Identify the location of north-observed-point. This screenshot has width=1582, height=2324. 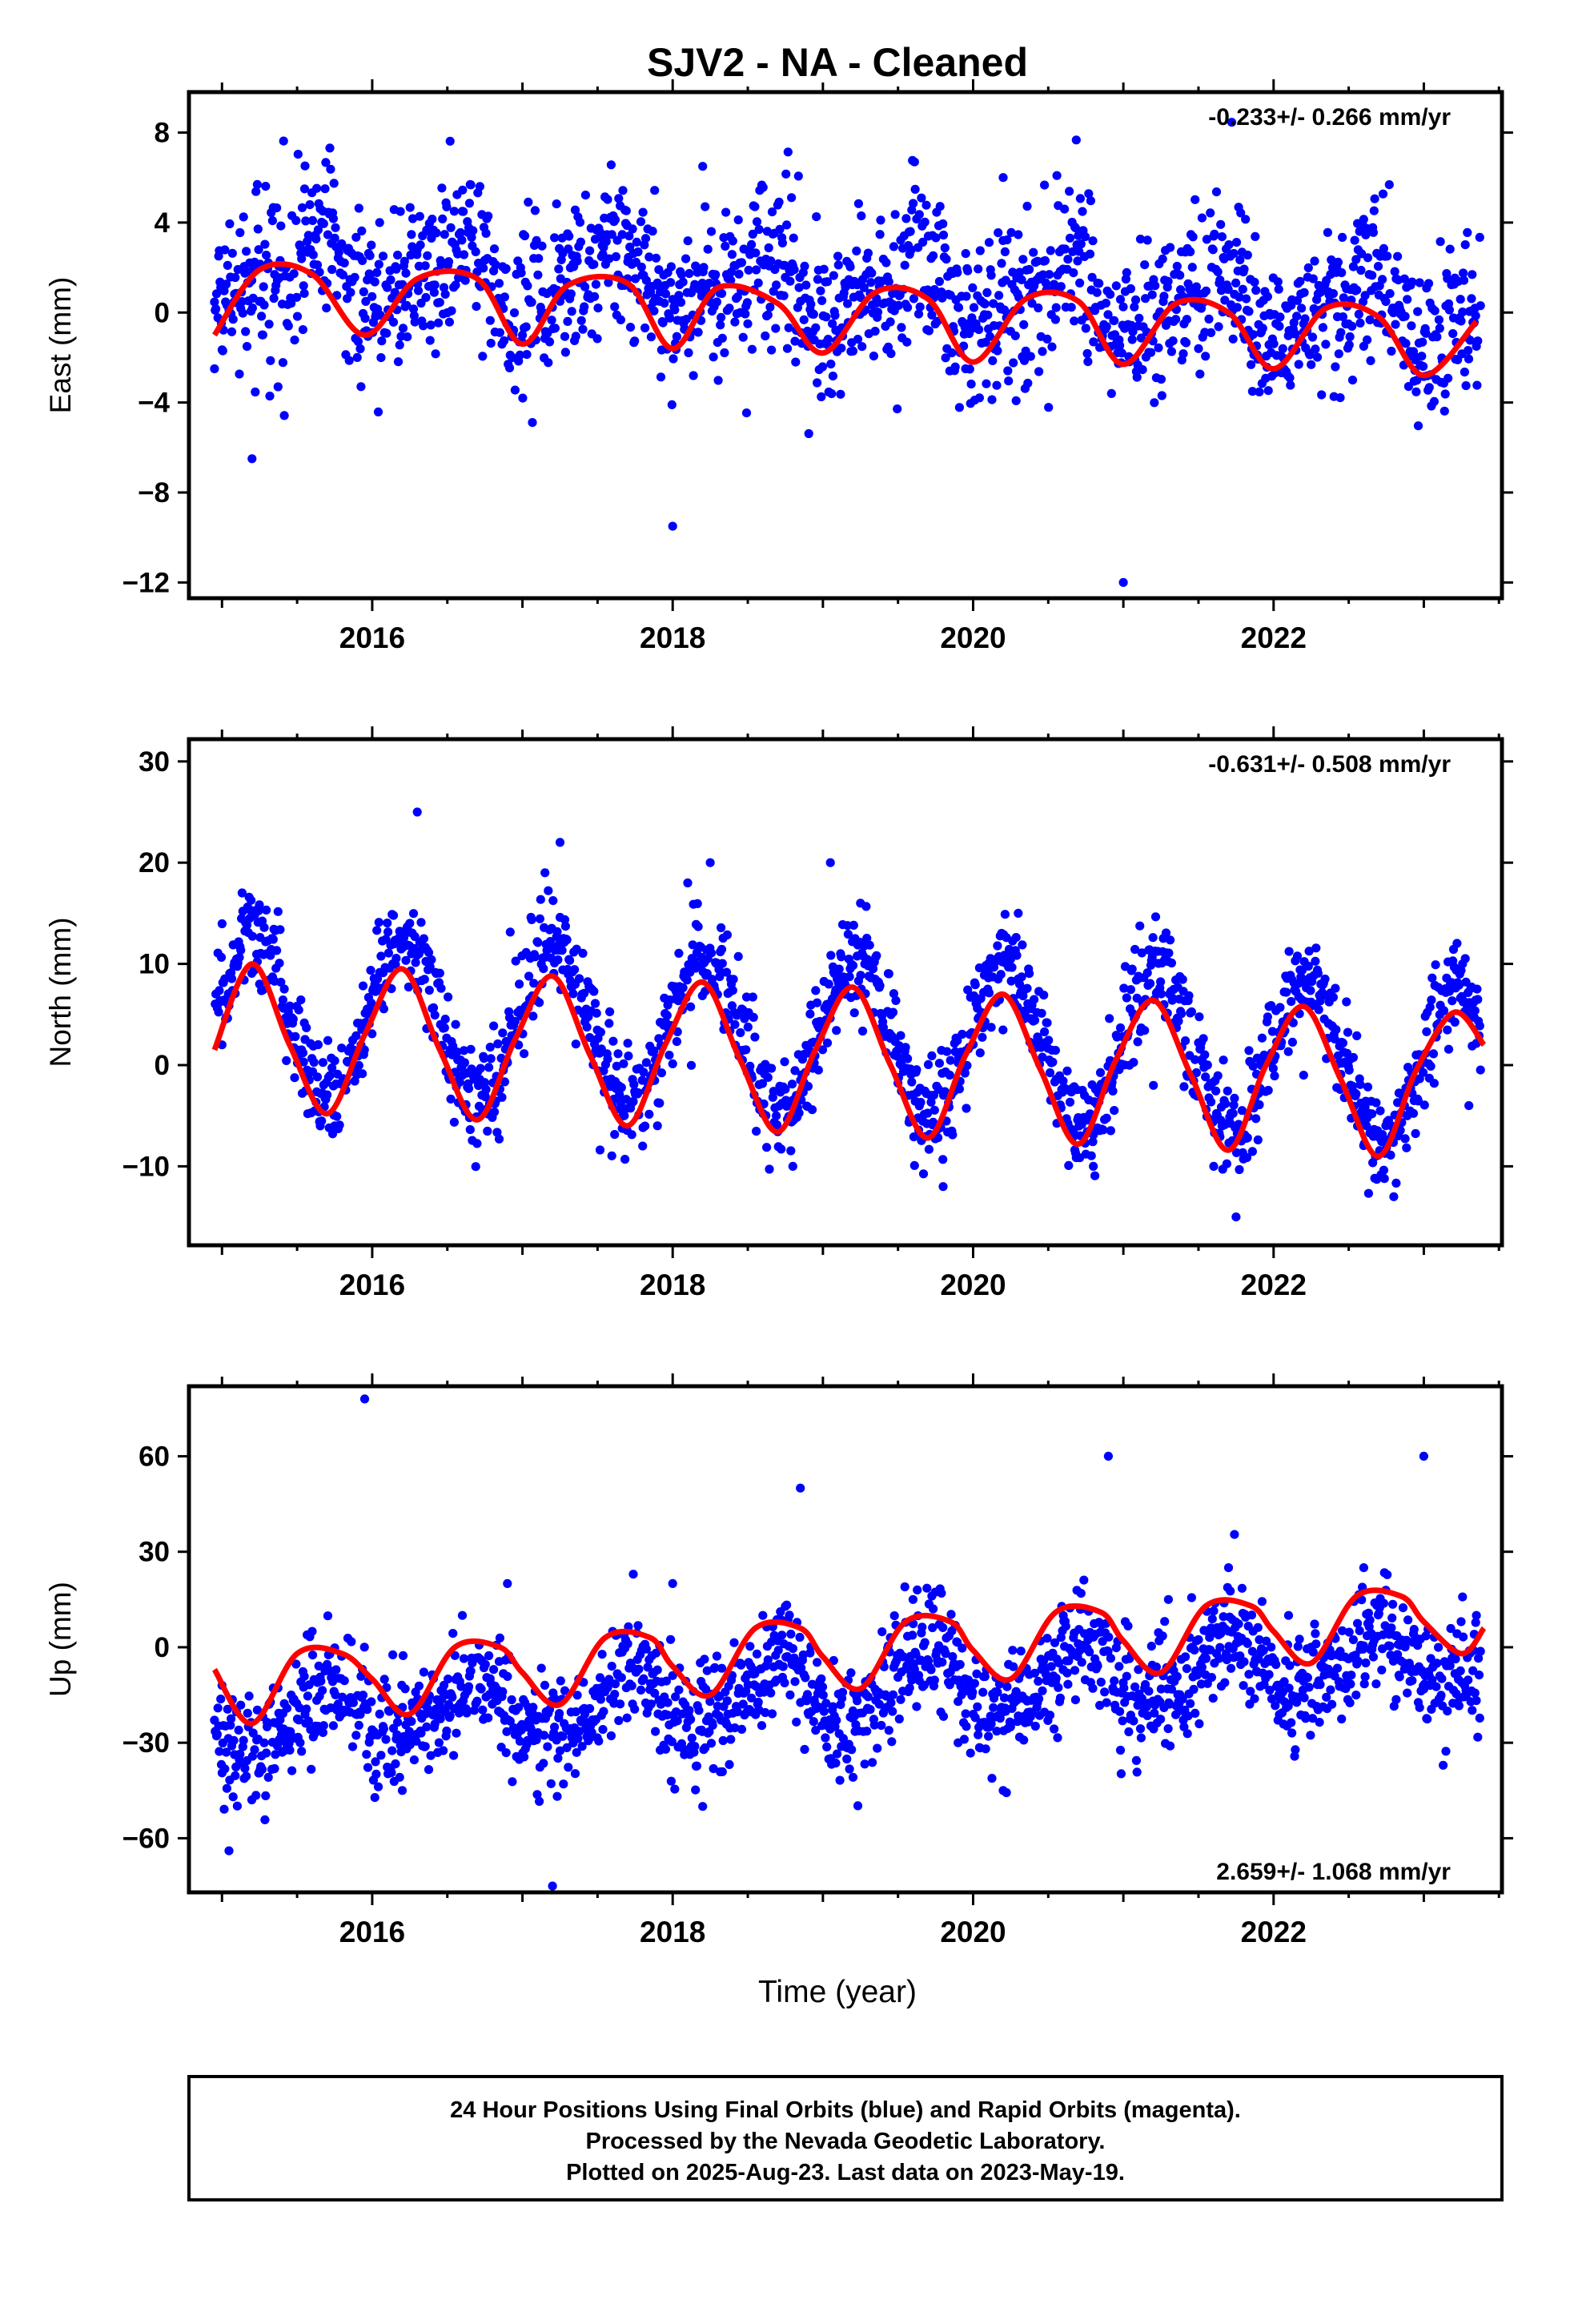
(1093, 1166).